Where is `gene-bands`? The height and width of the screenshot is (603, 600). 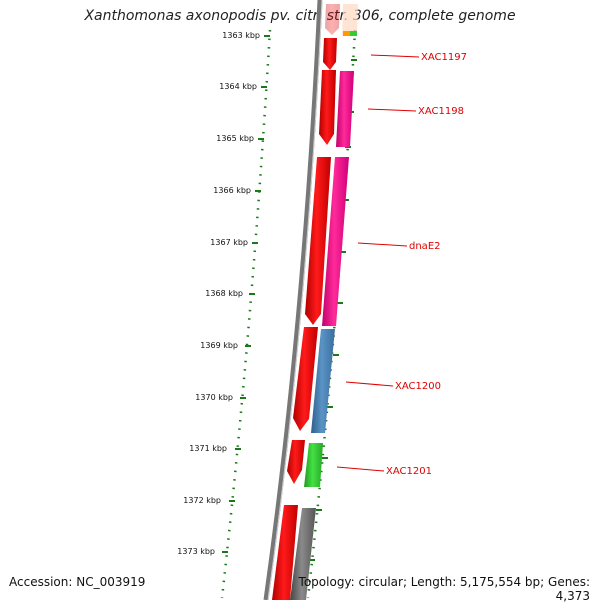
gene-bands is located at coordinates (324, 302).